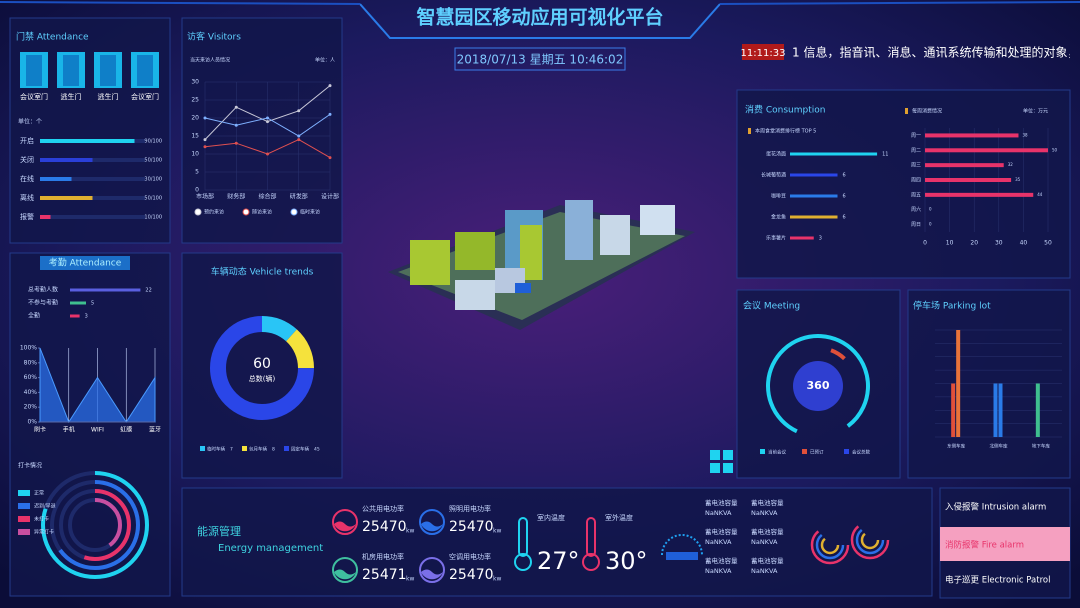  What do you see at coordinates (197, 172) in the screenshot?
I see `y-tick-label: 5` at bounding box center [197, 172].